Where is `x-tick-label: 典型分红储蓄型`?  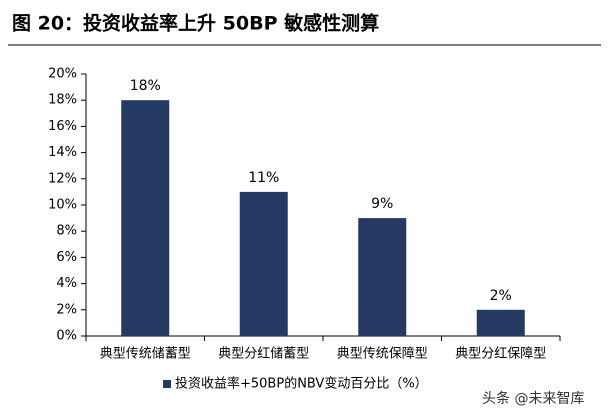 x-tick-label: 典型分红储蓄型 is located at coordinates (263, 354).